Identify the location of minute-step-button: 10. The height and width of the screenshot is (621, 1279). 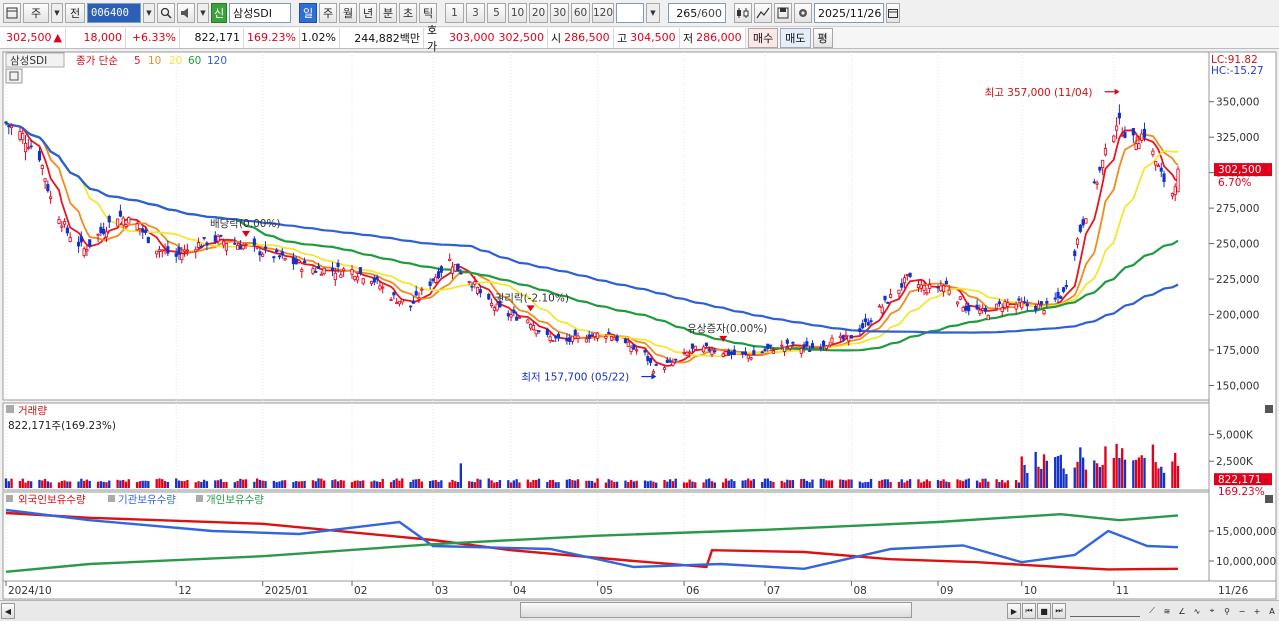
(517, 13).